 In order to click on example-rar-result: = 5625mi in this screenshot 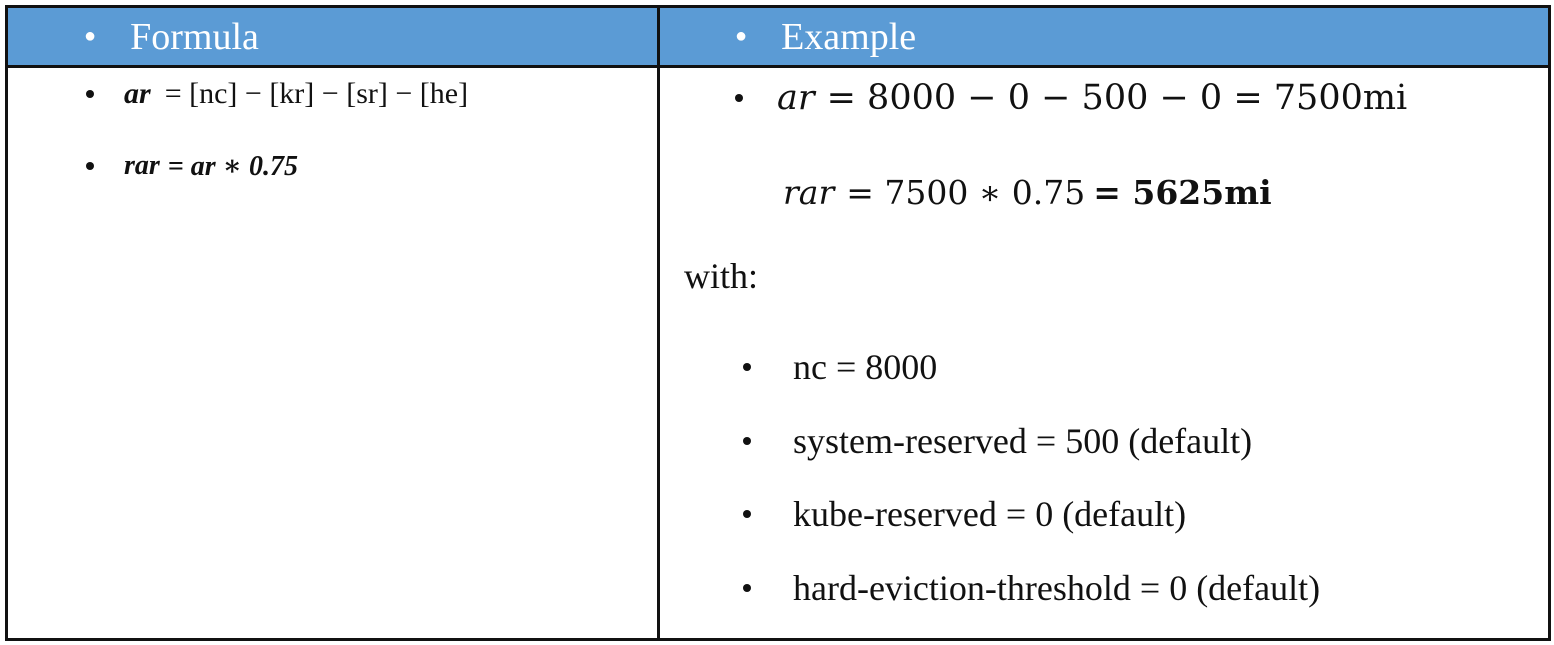, I will do `click(1182, 192)`.